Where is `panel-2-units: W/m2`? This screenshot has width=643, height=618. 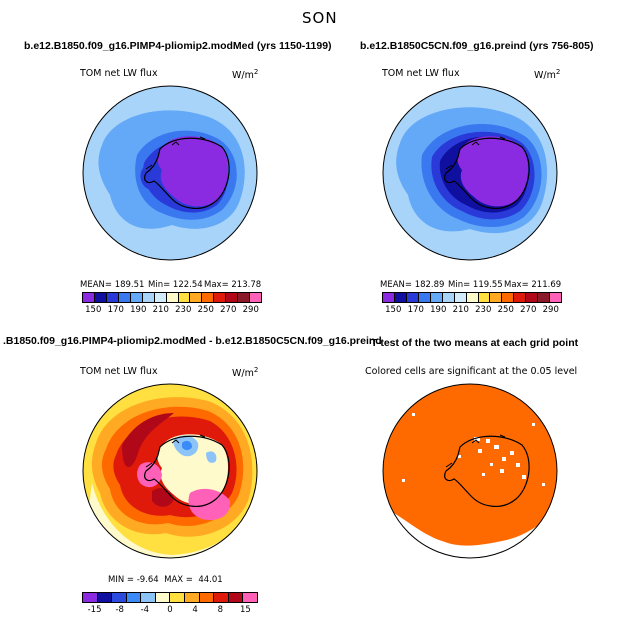 panel-2-units: W/m2 is located at coordinates (547, 75).